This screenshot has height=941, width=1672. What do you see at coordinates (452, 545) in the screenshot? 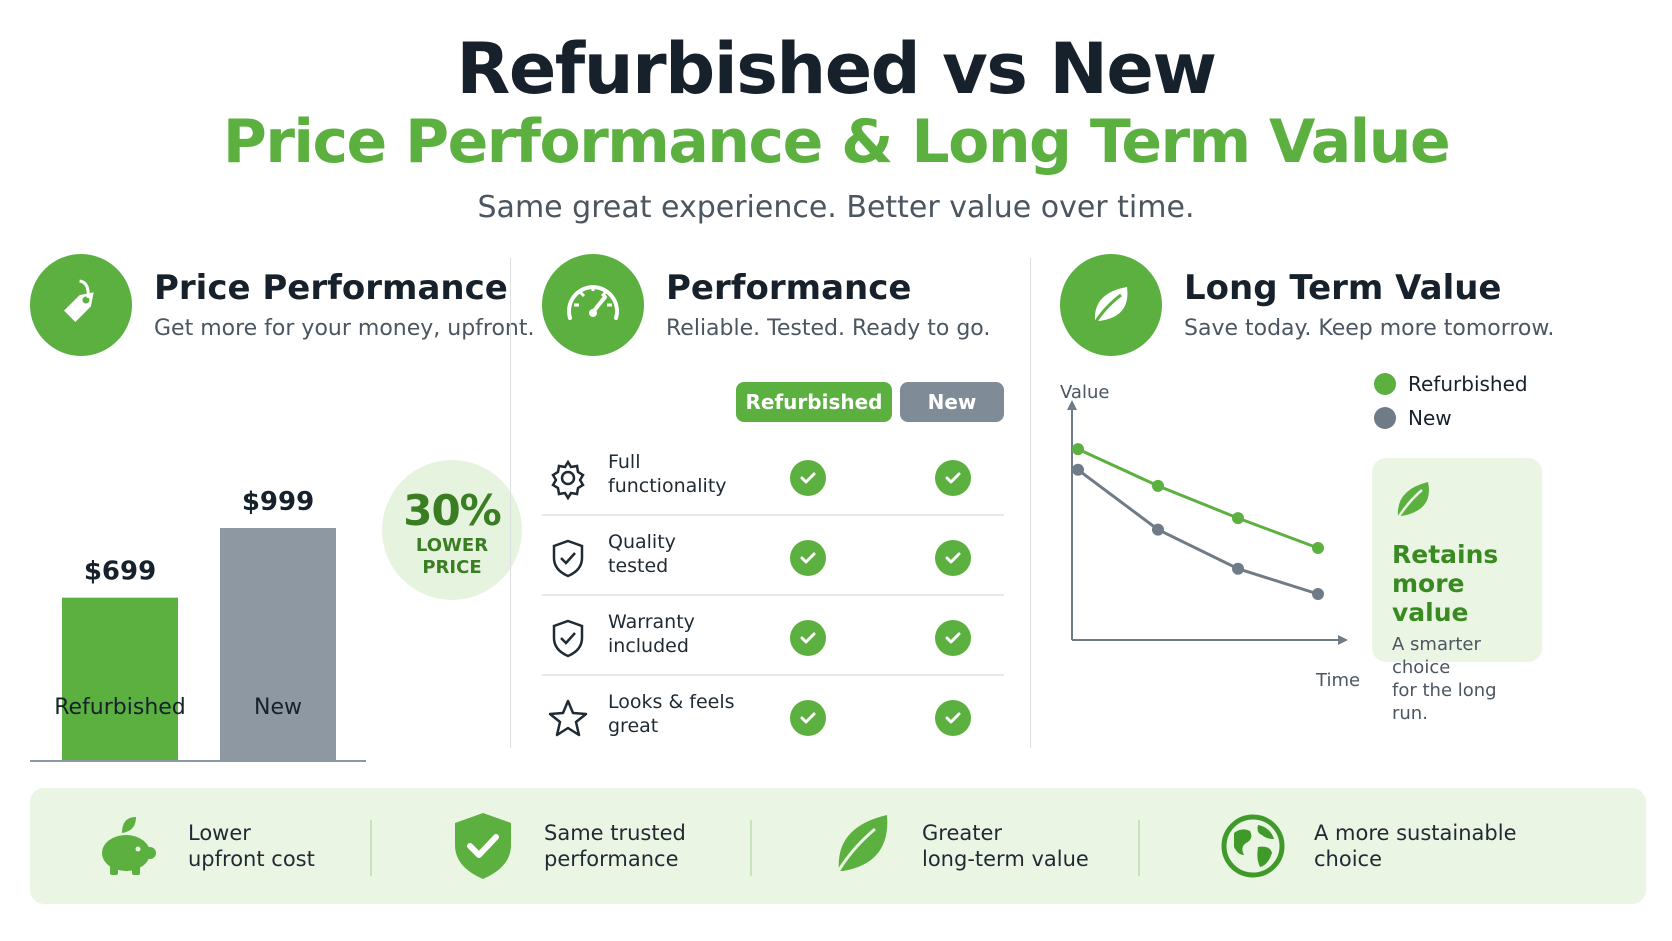
I see `badge-line-1: LOWER` at bounding box center [452, 545].